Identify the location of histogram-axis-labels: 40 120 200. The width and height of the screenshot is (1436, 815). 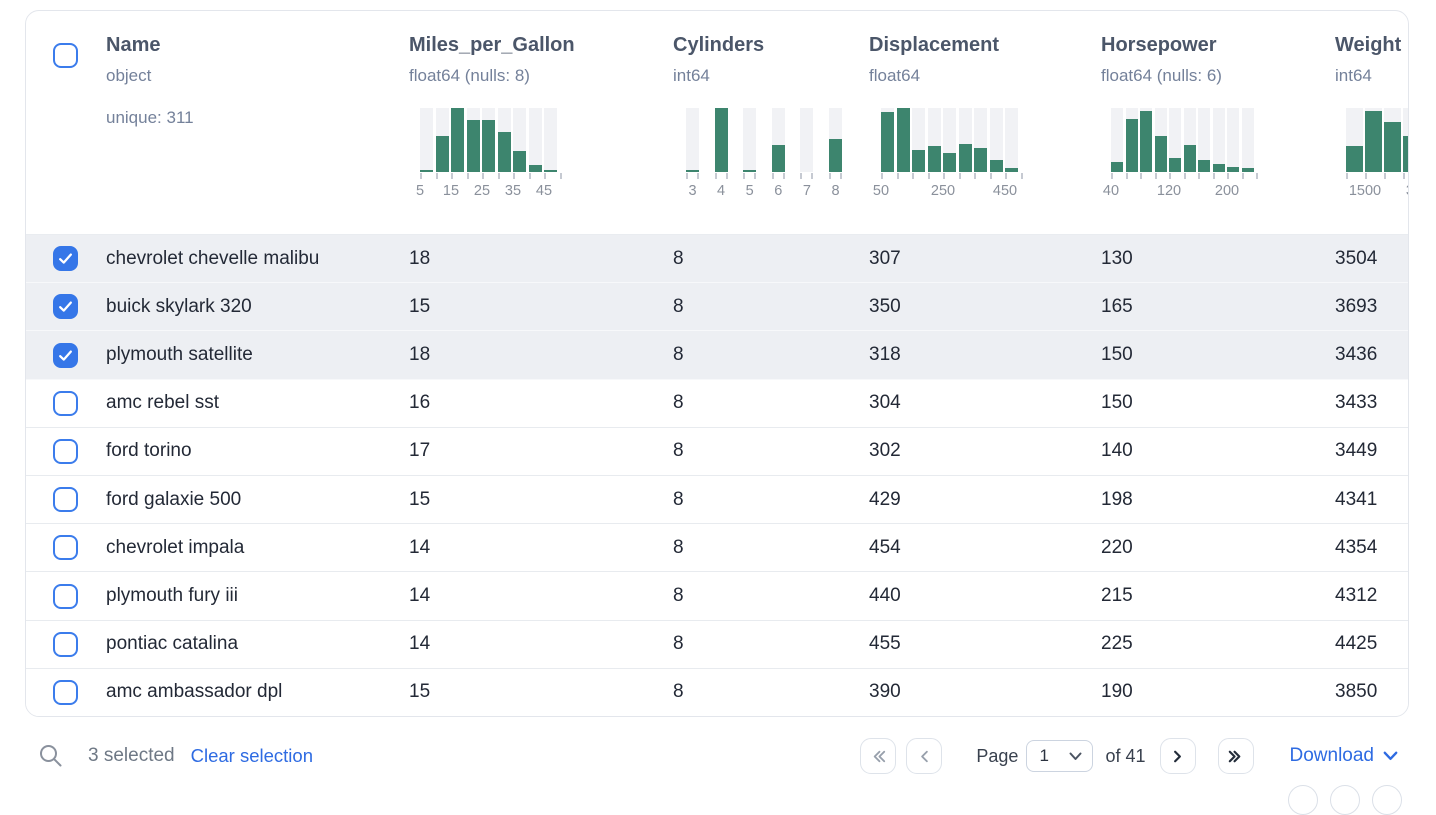
(1179, 191).